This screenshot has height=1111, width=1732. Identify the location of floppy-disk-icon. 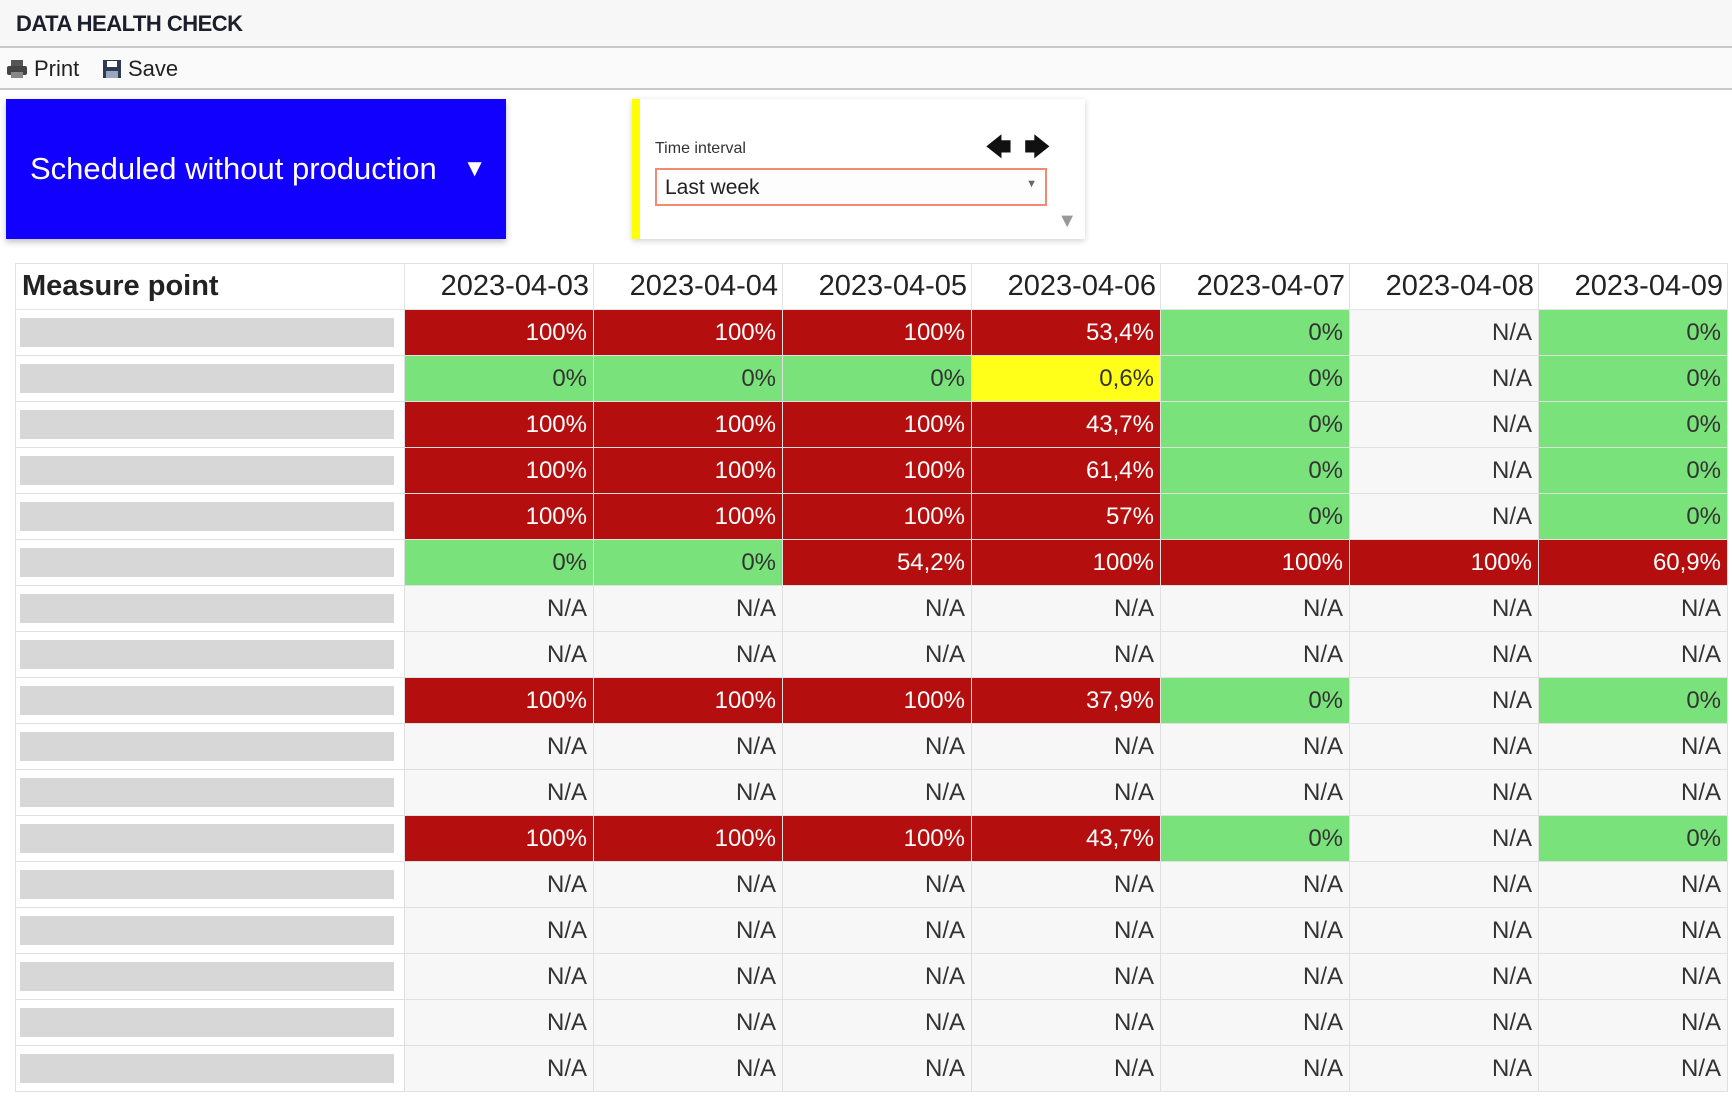
(112, 69).